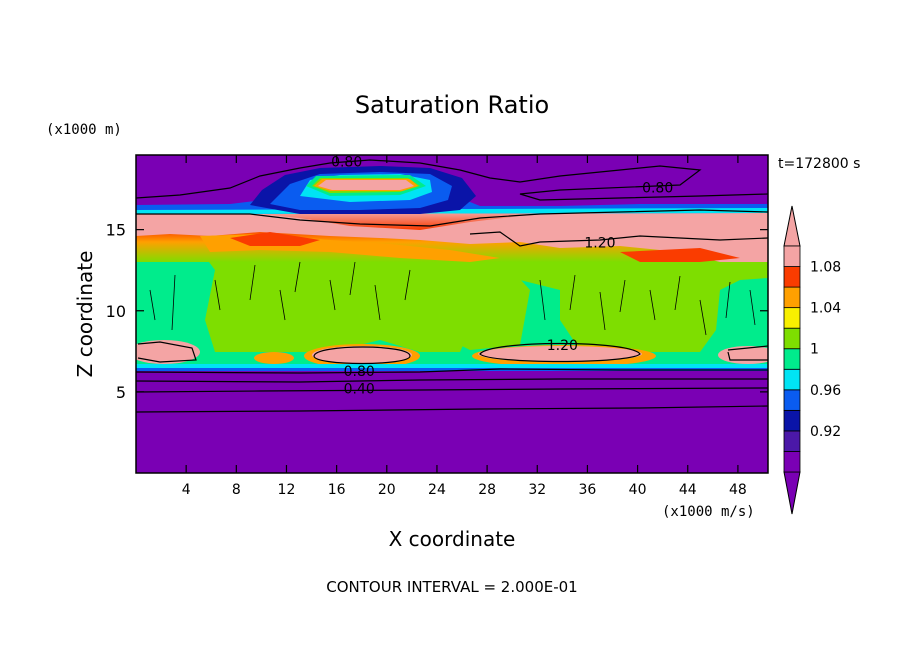  I want to click on colorbar: 0.92 0.96 1 1.04 1.08, so click(812, 360).